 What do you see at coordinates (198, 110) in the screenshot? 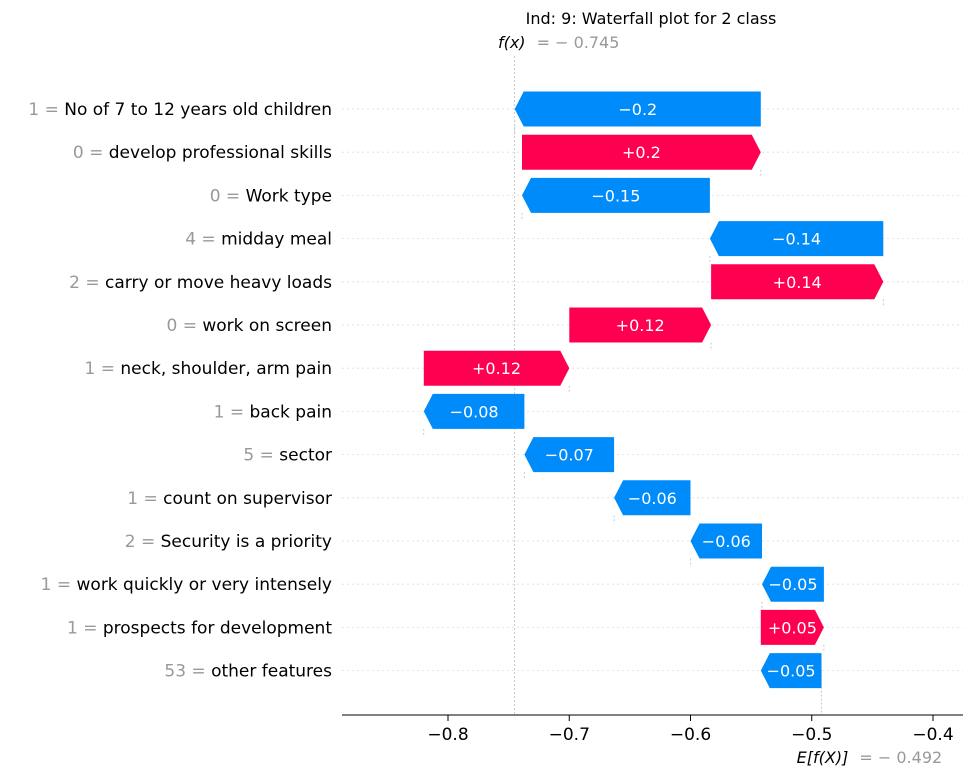
I see `feature-name: No of 7 to 12 years old children` at bounding box center [198, 110].